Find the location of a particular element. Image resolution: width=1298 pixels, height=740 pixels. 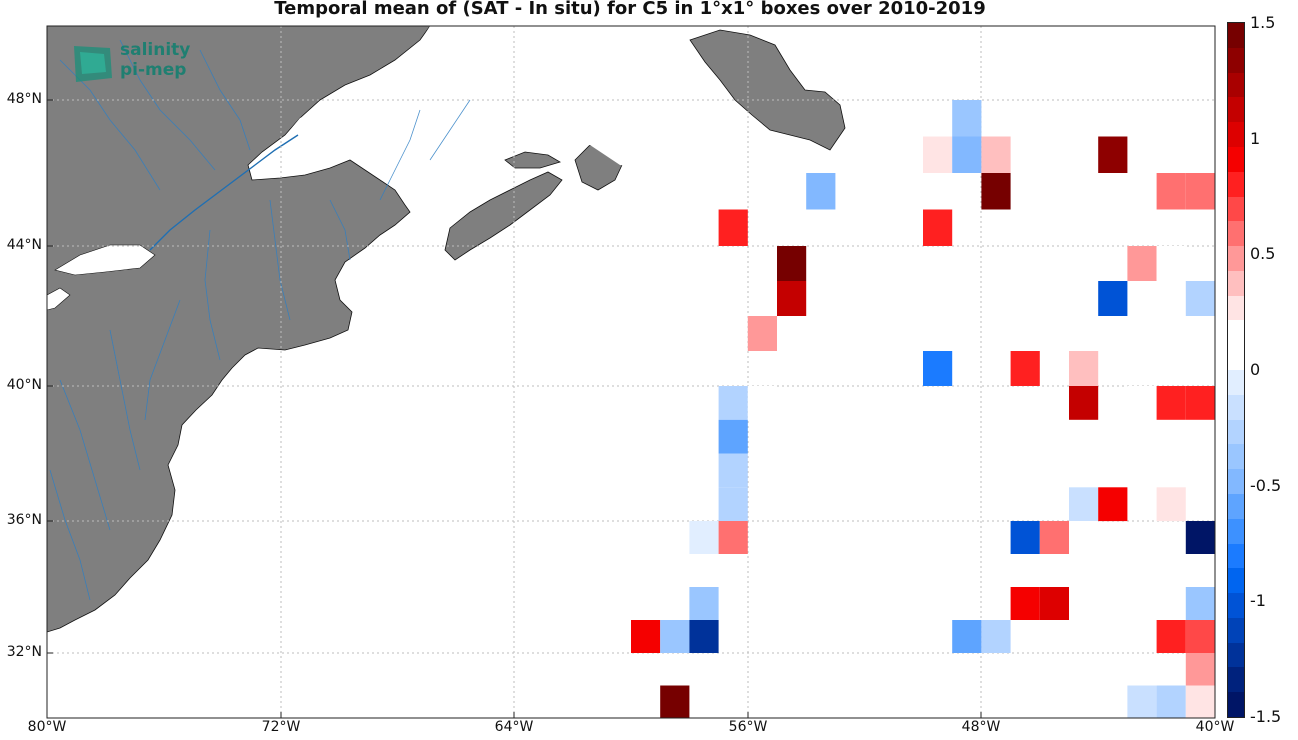

logo-text-line1: salinity is located at coordinates (155, 50).